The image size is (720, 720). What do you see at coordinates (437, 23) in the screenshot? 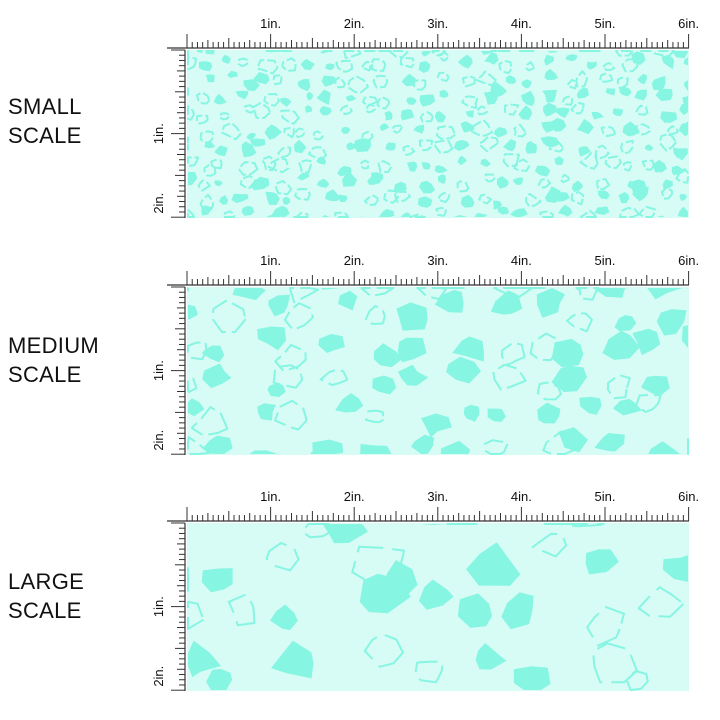
I see `ruler-label: 3in.` at bounding box center [437, 23].